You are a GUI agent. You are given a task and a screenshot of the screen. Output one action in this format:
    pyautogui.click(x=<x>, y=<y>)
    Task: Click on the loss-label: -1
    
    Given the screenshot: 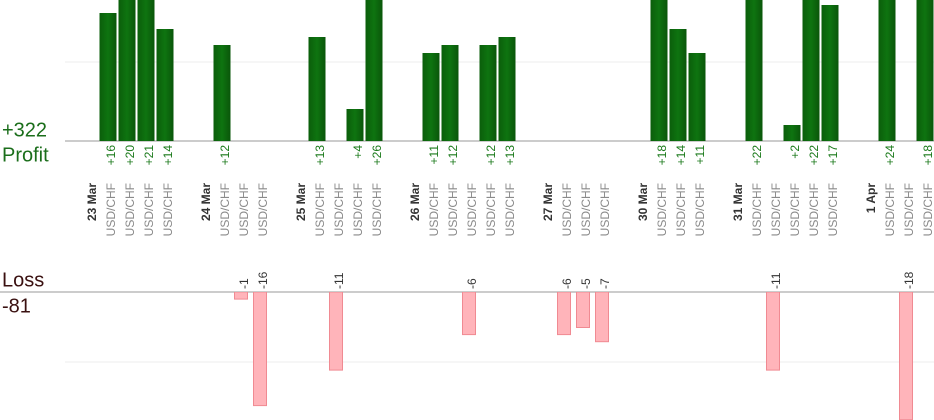 What is the action you would take?
    pyautogui.click(x=244, y=283)
    